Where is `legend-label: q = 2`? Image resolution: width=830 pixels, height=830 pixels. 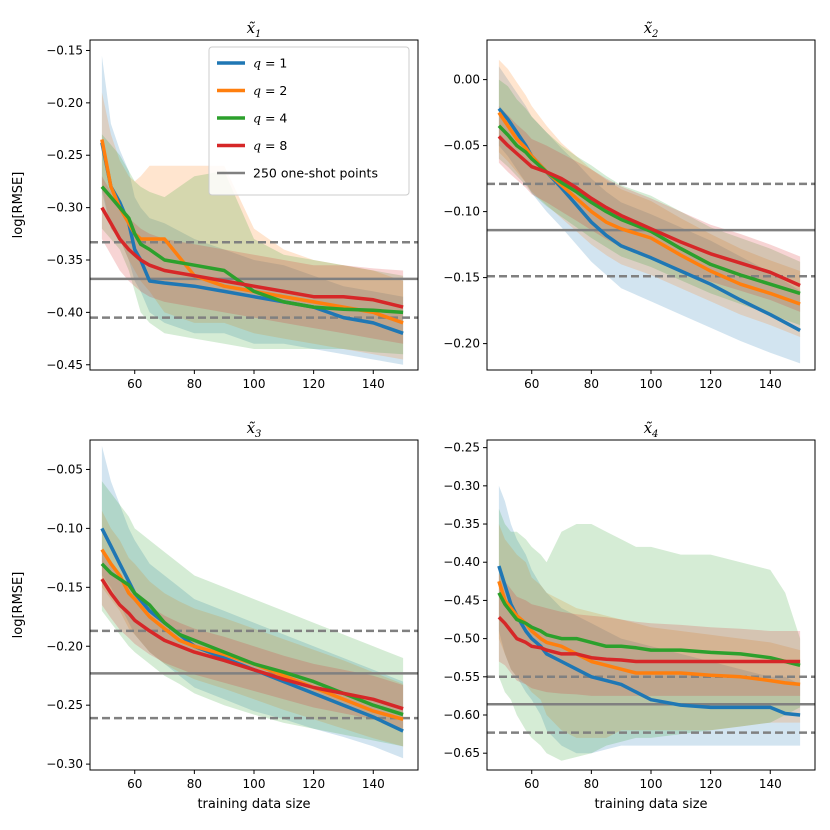 legend-label: q = 2 is located at coordinates (270, 90).